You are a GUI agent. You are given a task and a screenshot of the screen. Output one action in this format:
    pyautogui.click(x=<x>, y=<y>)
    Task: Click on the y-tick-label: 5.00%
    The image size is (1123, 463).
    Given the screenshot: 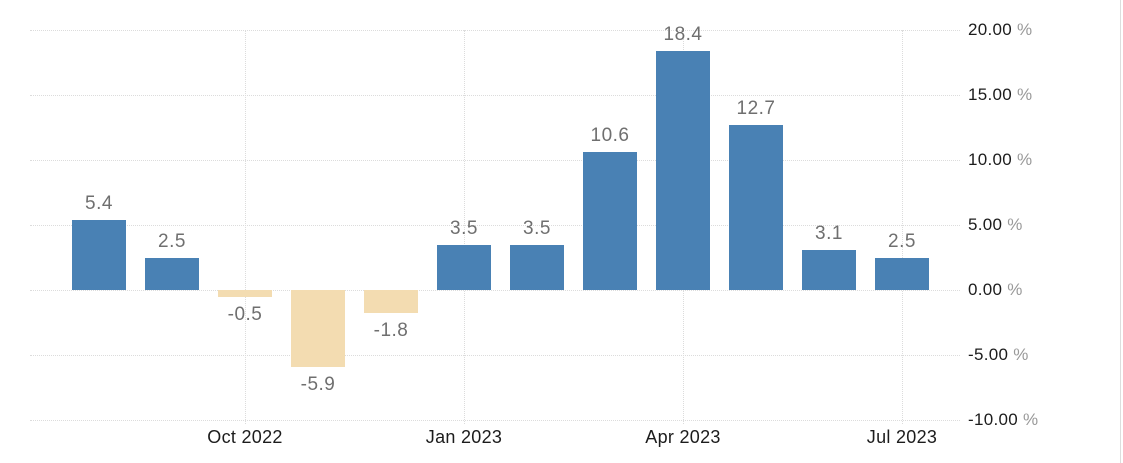 What is the action you would take?
    pyautogui.click(x=995, y=225)
    